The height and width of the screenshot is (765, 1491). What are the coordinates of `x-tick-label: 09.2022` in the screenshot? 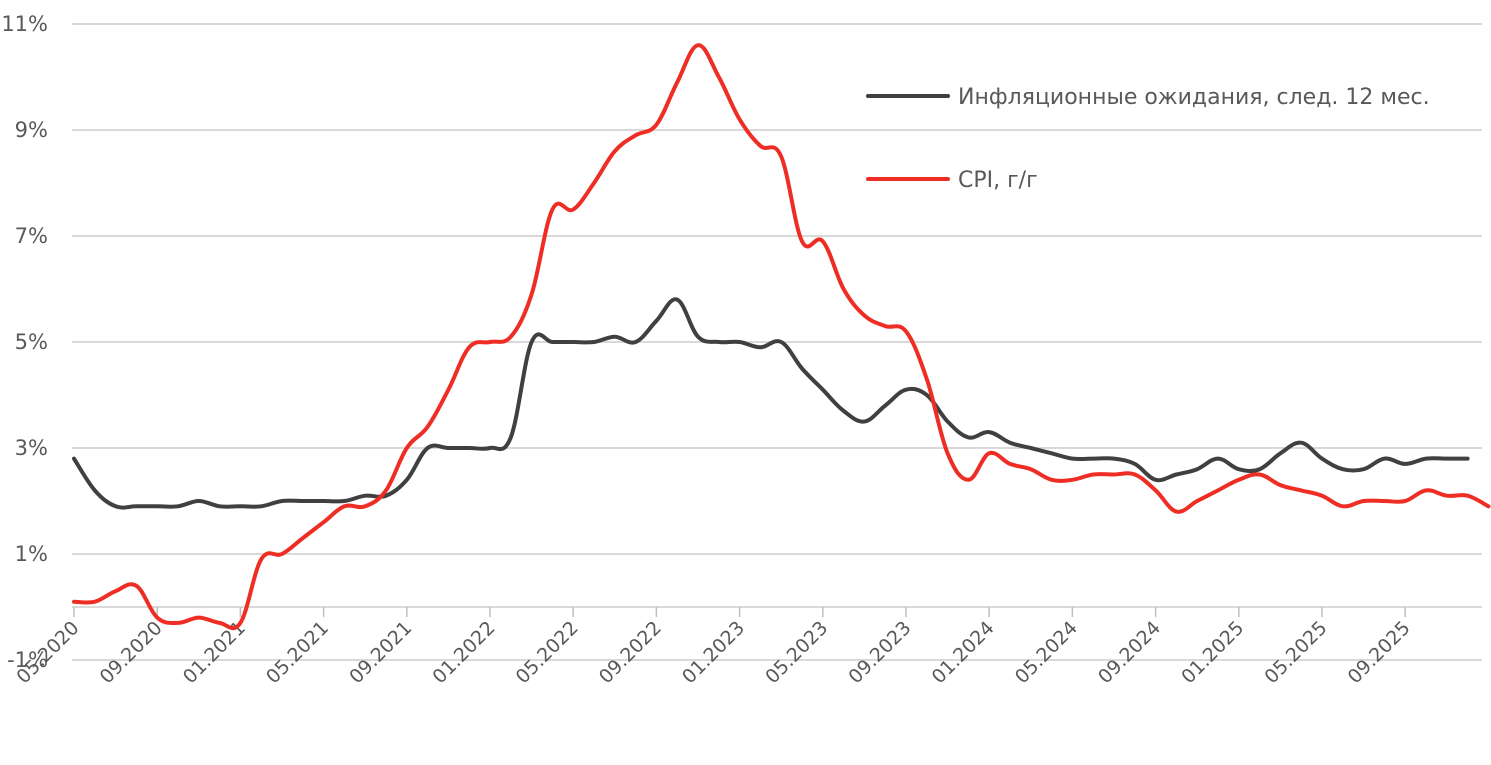 It's located at (630, 652).